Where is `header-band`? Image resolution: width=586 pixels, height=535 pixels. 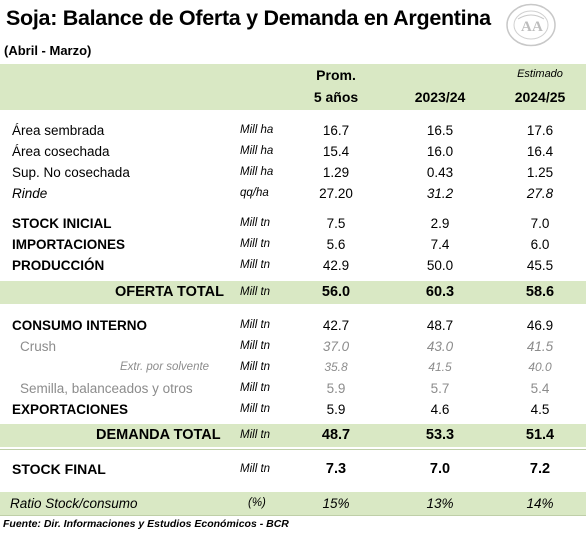
header-band is located at coordinates (293, 87).